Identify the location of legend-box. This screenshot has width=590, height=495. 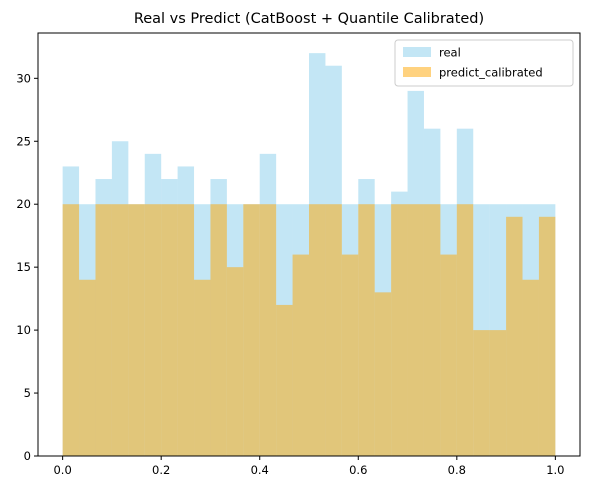
(484, 63).